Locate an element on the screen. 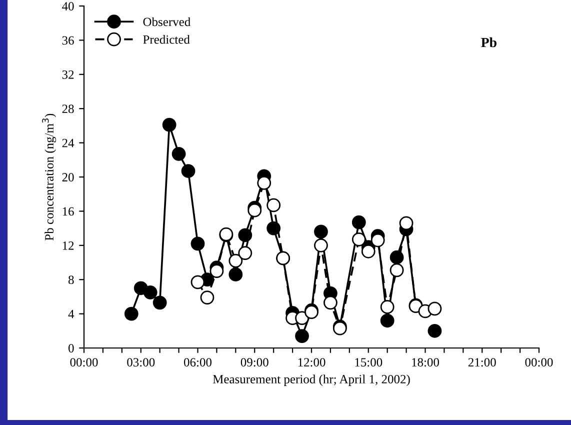 This screenshot has width=571, height=425. annotation: Pb is located at coordinates (488, 42).